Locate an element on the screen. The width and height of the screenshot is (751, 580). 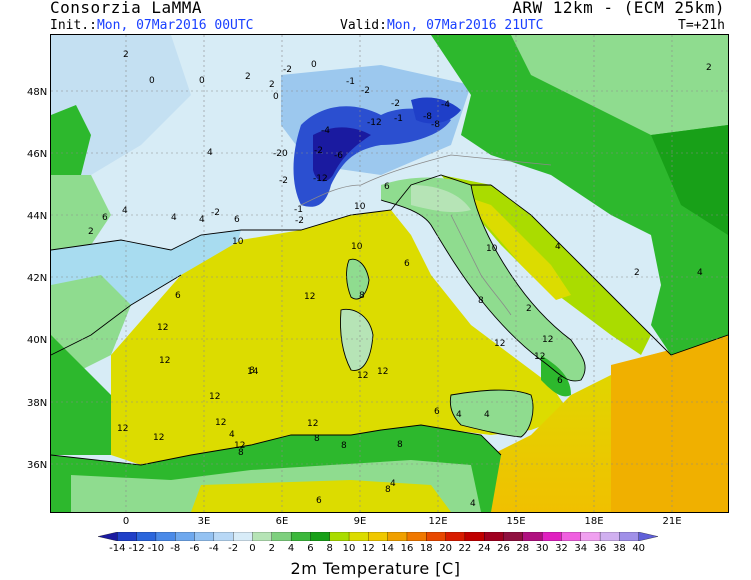
colorbar-label: 0 is located at coordinates (252, 548).